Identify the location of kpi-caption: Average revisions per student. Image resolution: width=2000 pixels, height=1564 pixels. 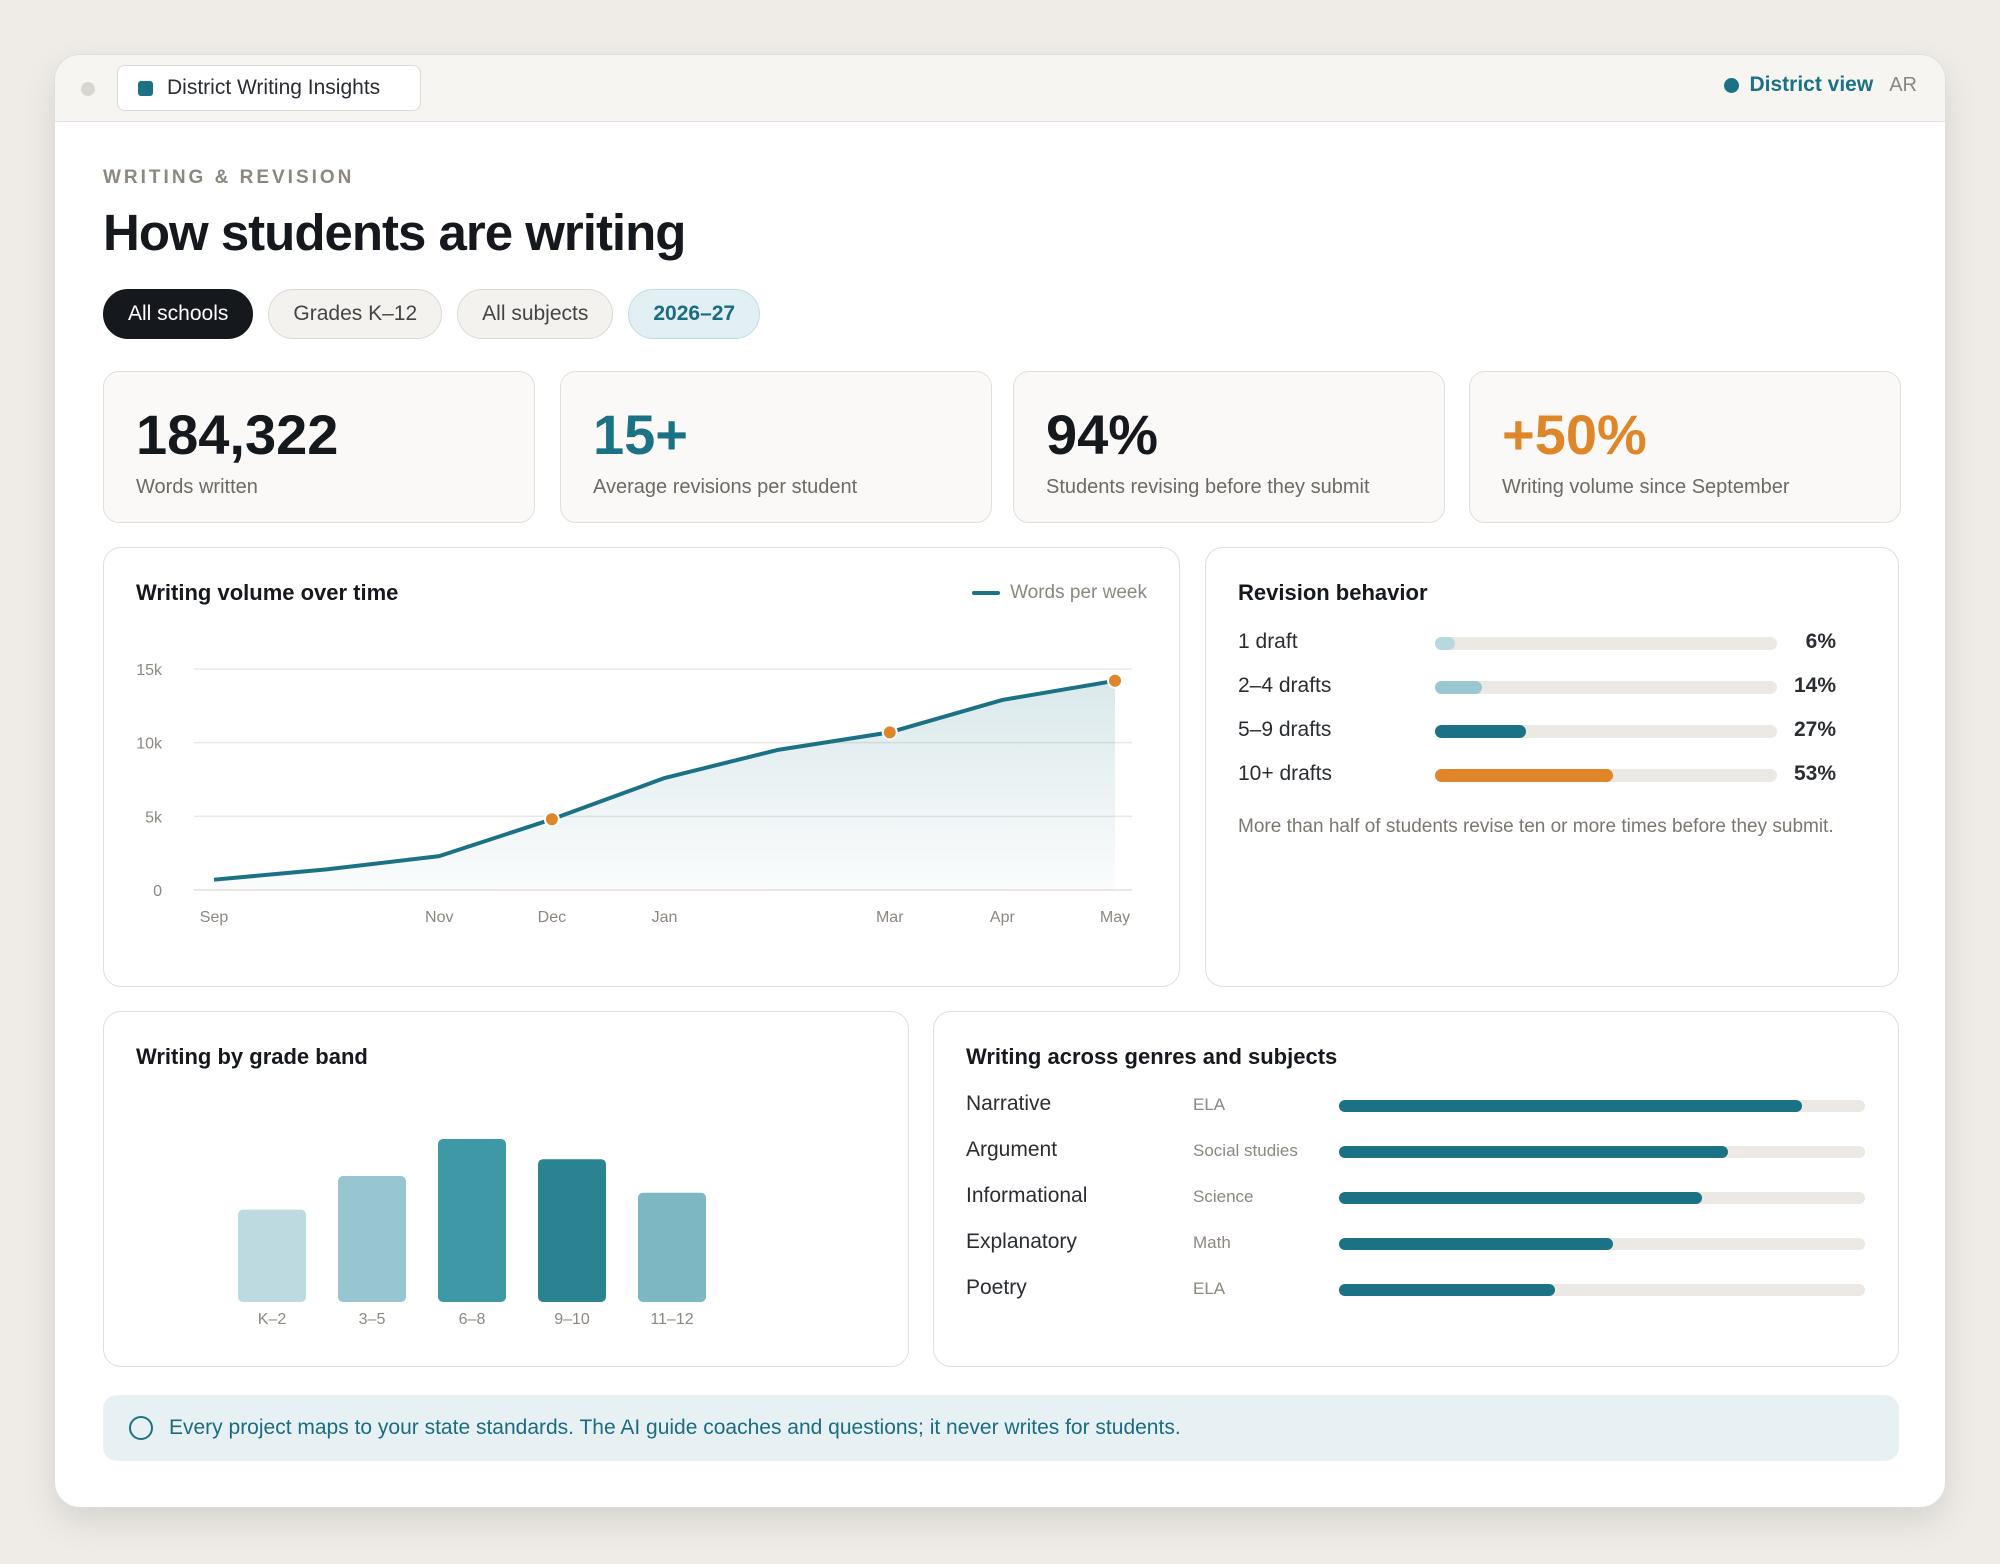
(725, 487).